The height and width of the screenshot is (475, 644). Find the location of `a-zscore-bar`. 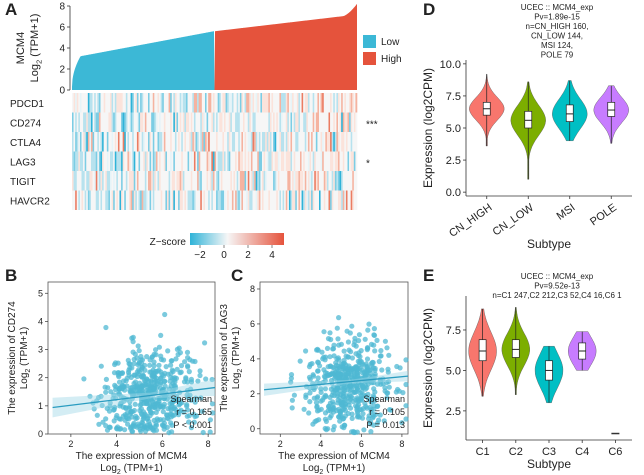

a-zscore-bar is located at coordinates (237, 239).